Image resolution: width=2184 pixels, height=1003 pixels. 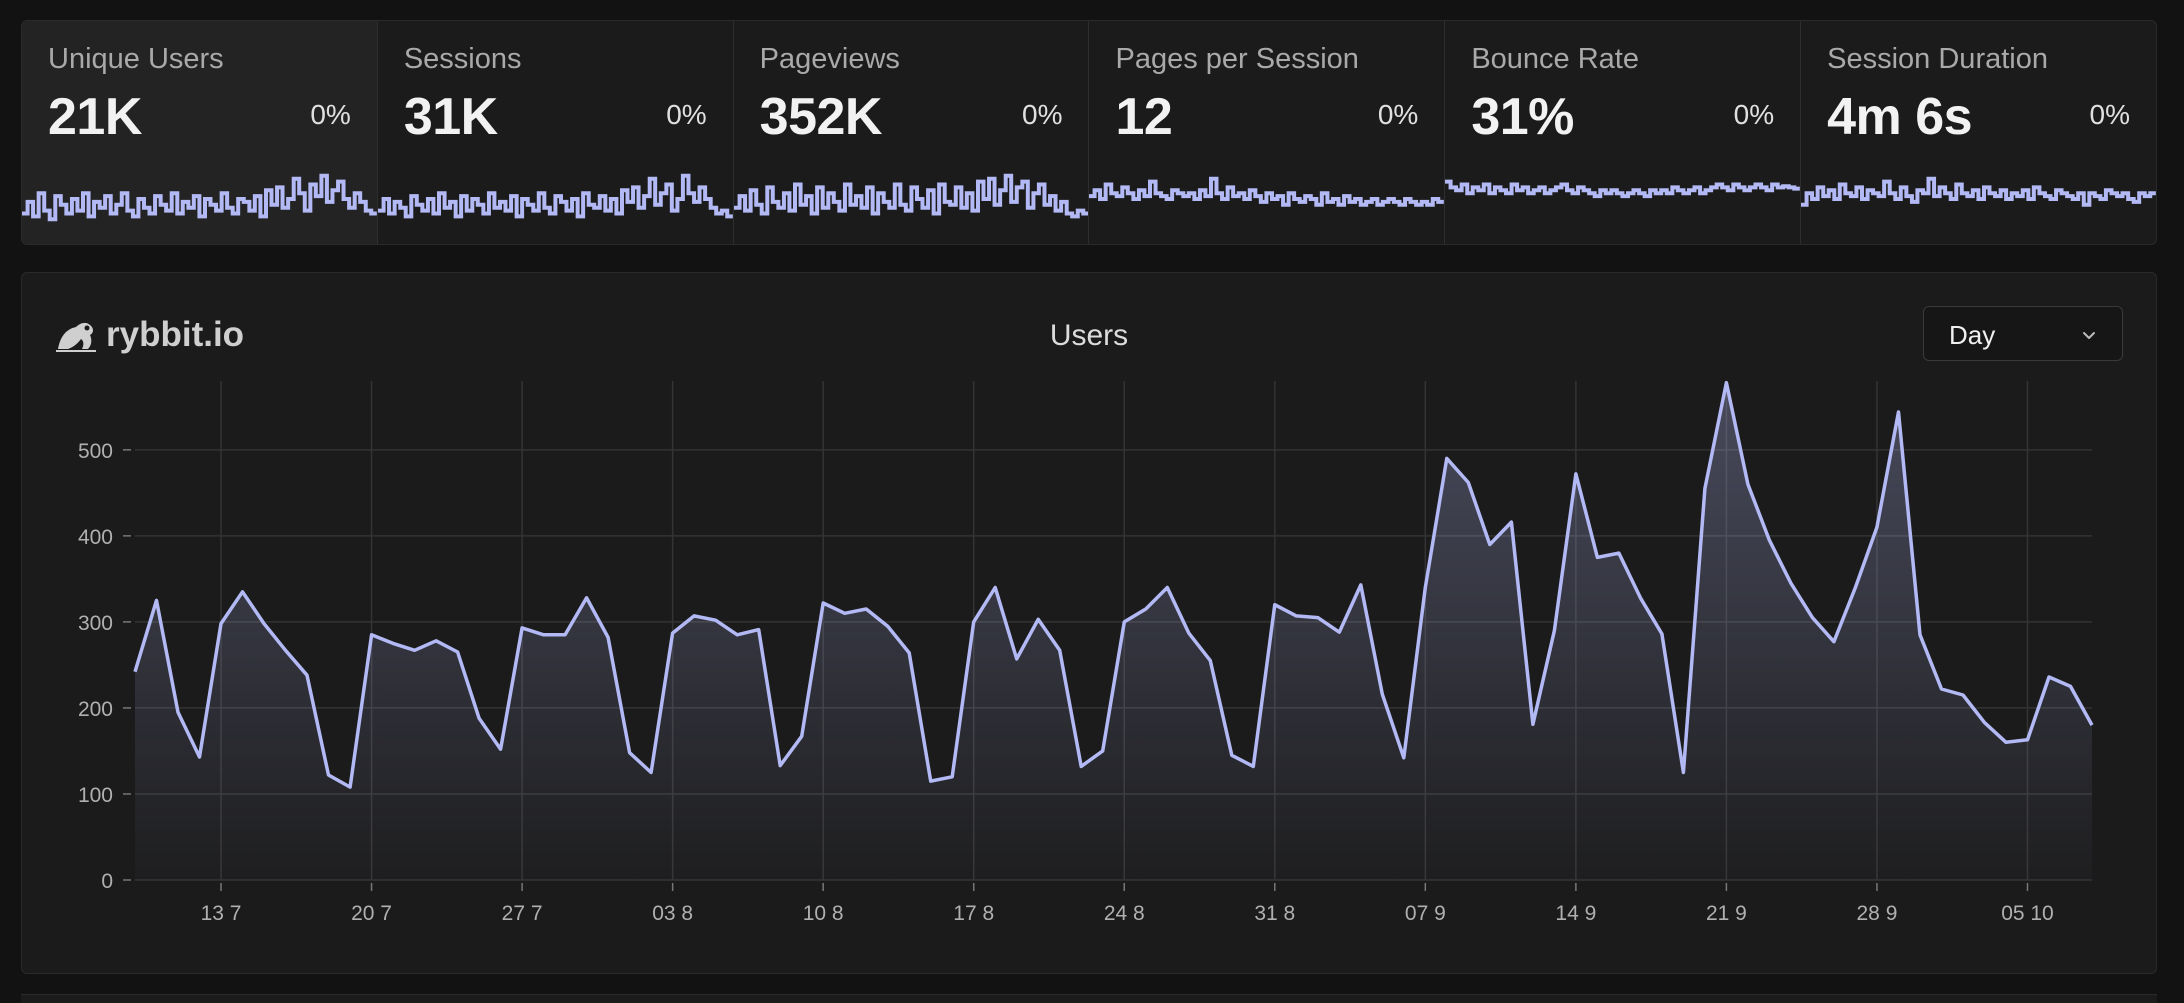 What do you see at coordinates (1978, 132) in the screenshot?
I see `stat-card-session-duration: Session Duration 4m 6s 0%` at bounding box center [1978, 132].